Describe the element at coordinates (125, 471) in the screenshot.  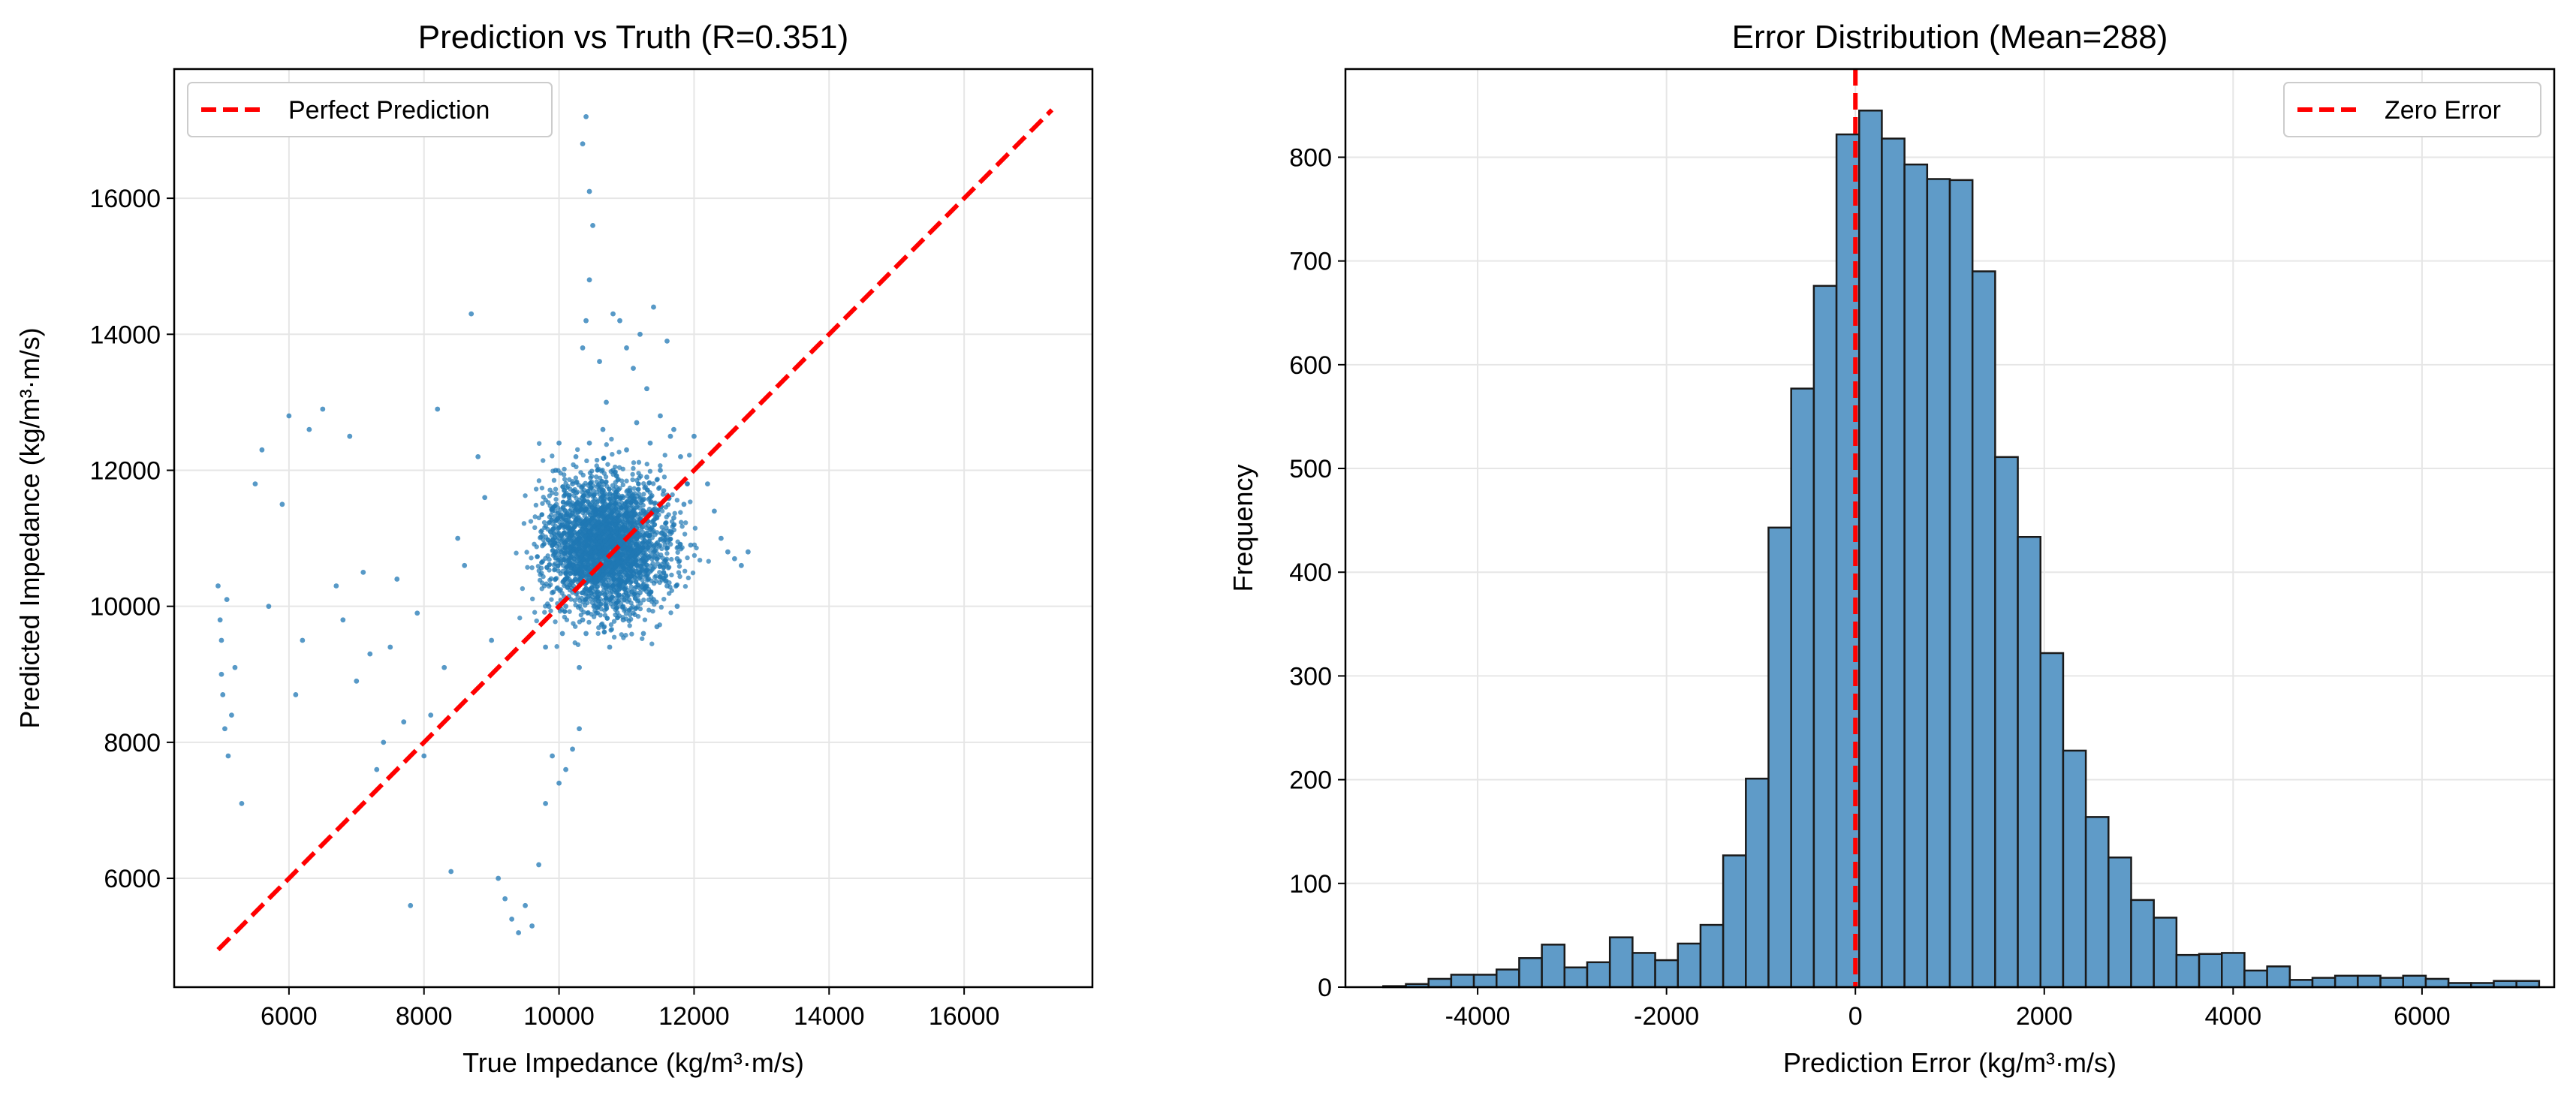
I see `y-tick-label: 12000` at that location.